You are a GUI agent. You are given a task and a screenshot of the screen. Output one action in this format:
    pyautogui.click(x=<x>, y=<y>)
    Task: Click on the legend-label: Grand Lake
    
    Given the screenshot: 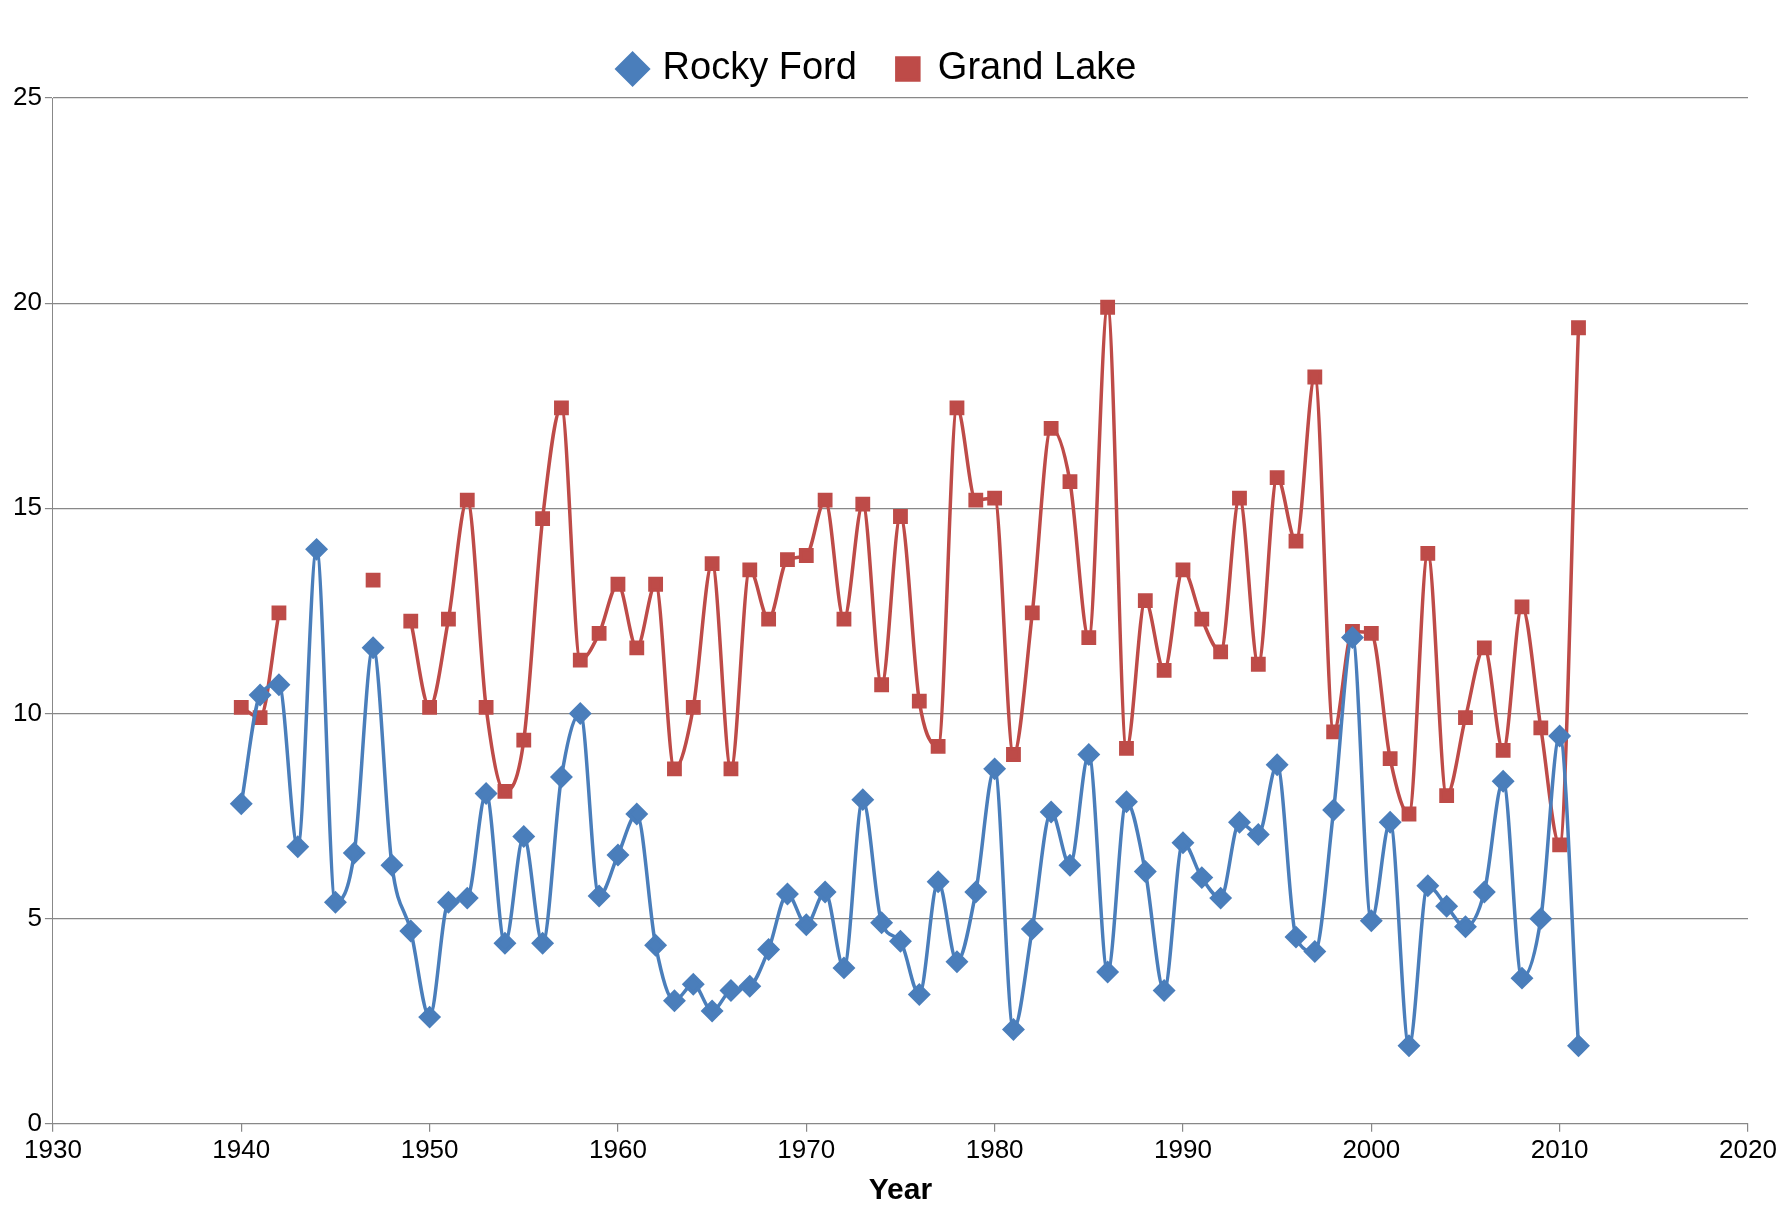 What is the action you would take?
    pyautogui.click(x=1037, y=66)
    